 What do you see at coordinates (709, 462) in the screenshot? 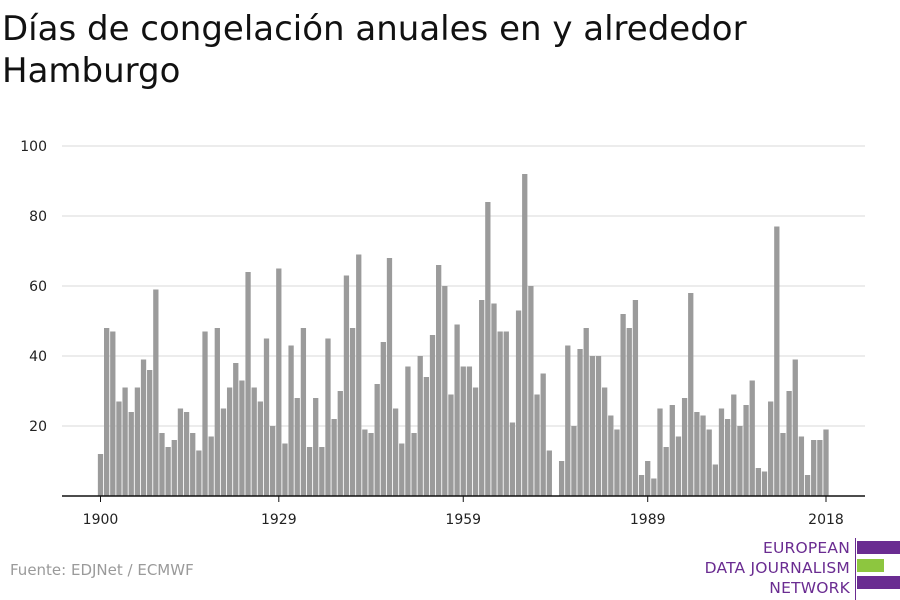
I see `bar-1999` at bounding box center [709, 462].